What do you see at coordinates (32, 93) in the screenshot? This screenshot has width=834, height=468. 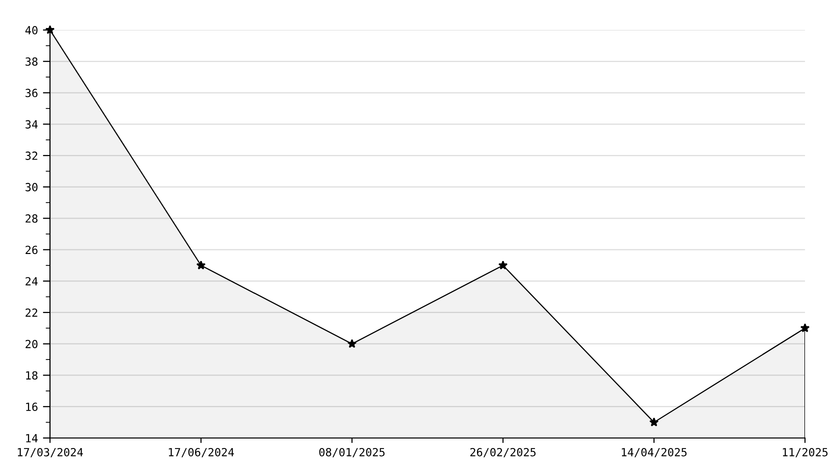 I see `y-tick-label: 36` at bounding box center [32, 93].